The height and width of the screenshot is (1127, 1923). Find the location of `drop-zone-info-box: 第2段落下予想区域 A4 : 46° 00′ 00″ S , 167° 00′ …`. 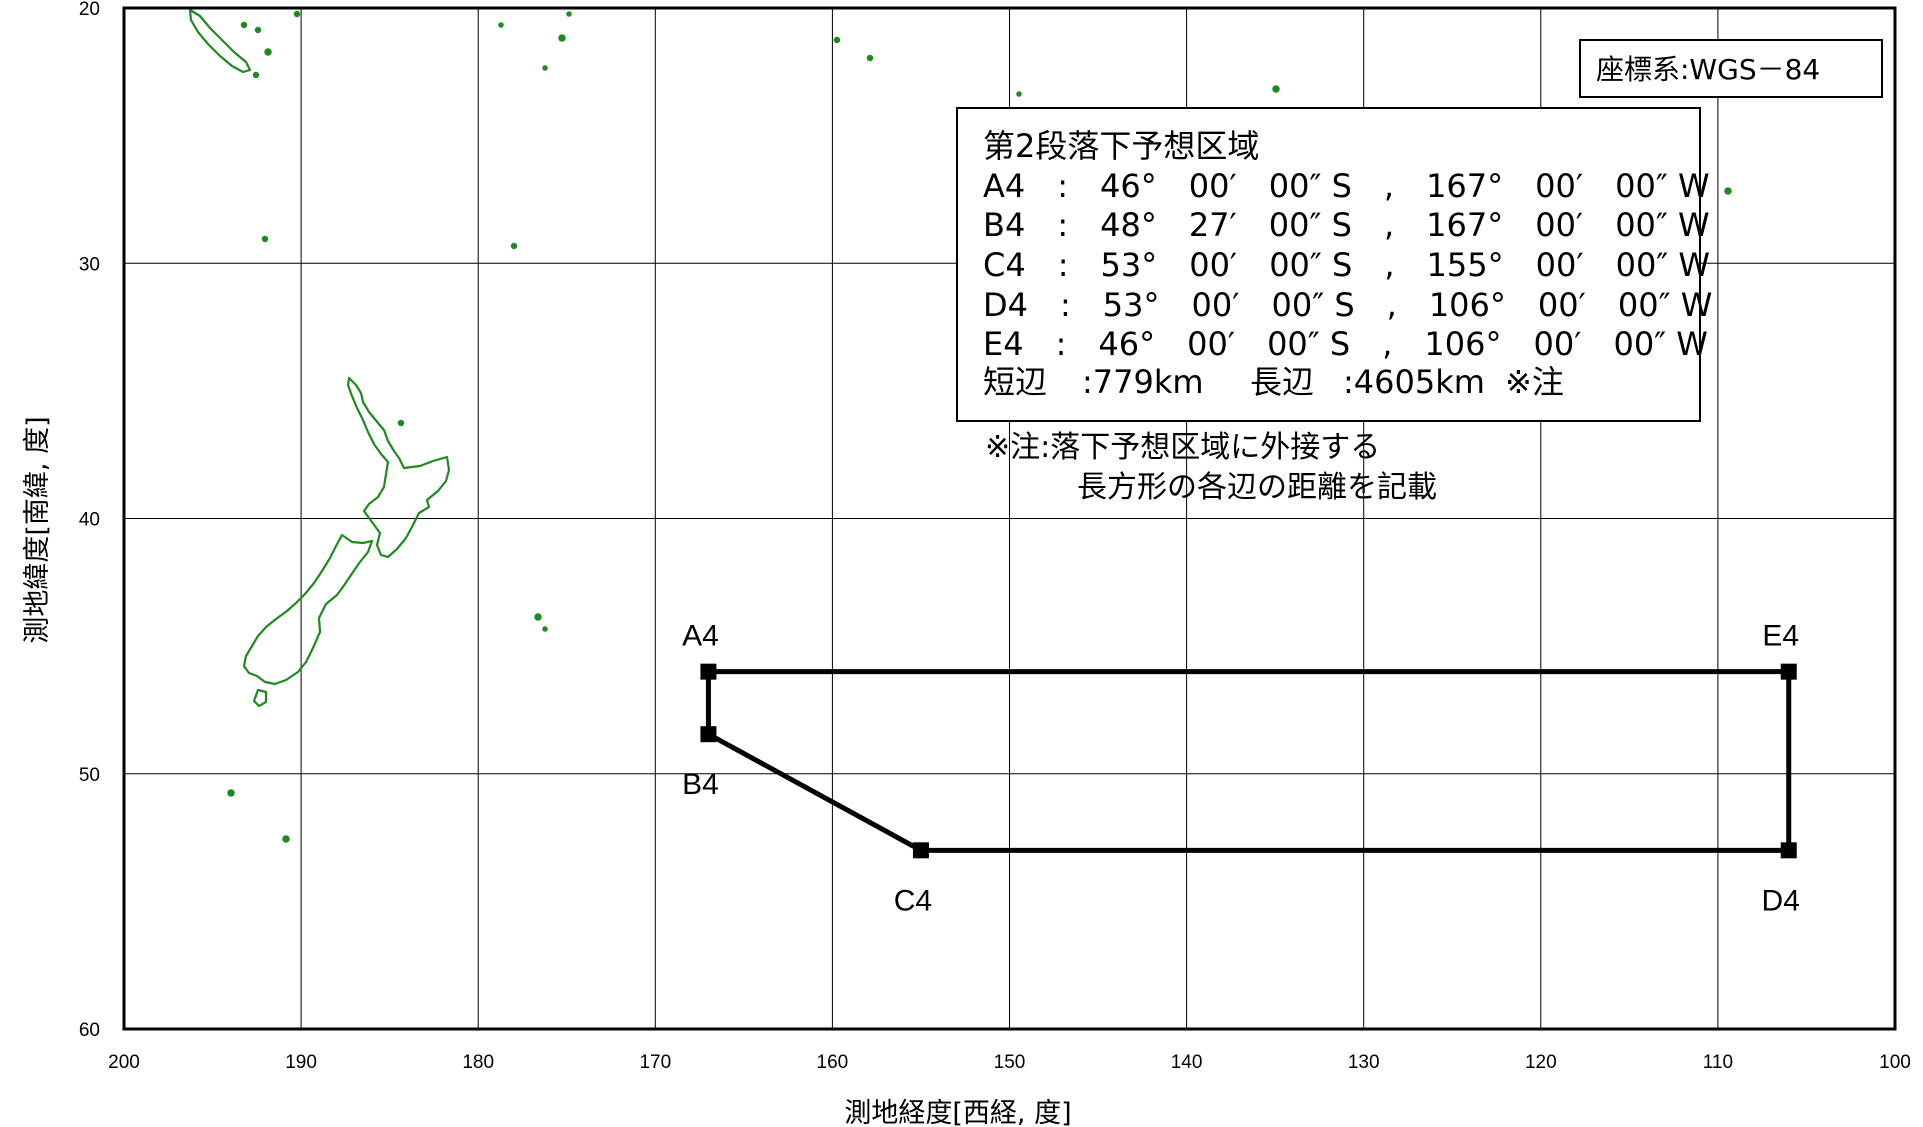

drop-zone-info-box: 第2段落下予想区域 A4 : 46° 00′ 00″ S , 167° 00′ … is located at coordinates (1334, 264).